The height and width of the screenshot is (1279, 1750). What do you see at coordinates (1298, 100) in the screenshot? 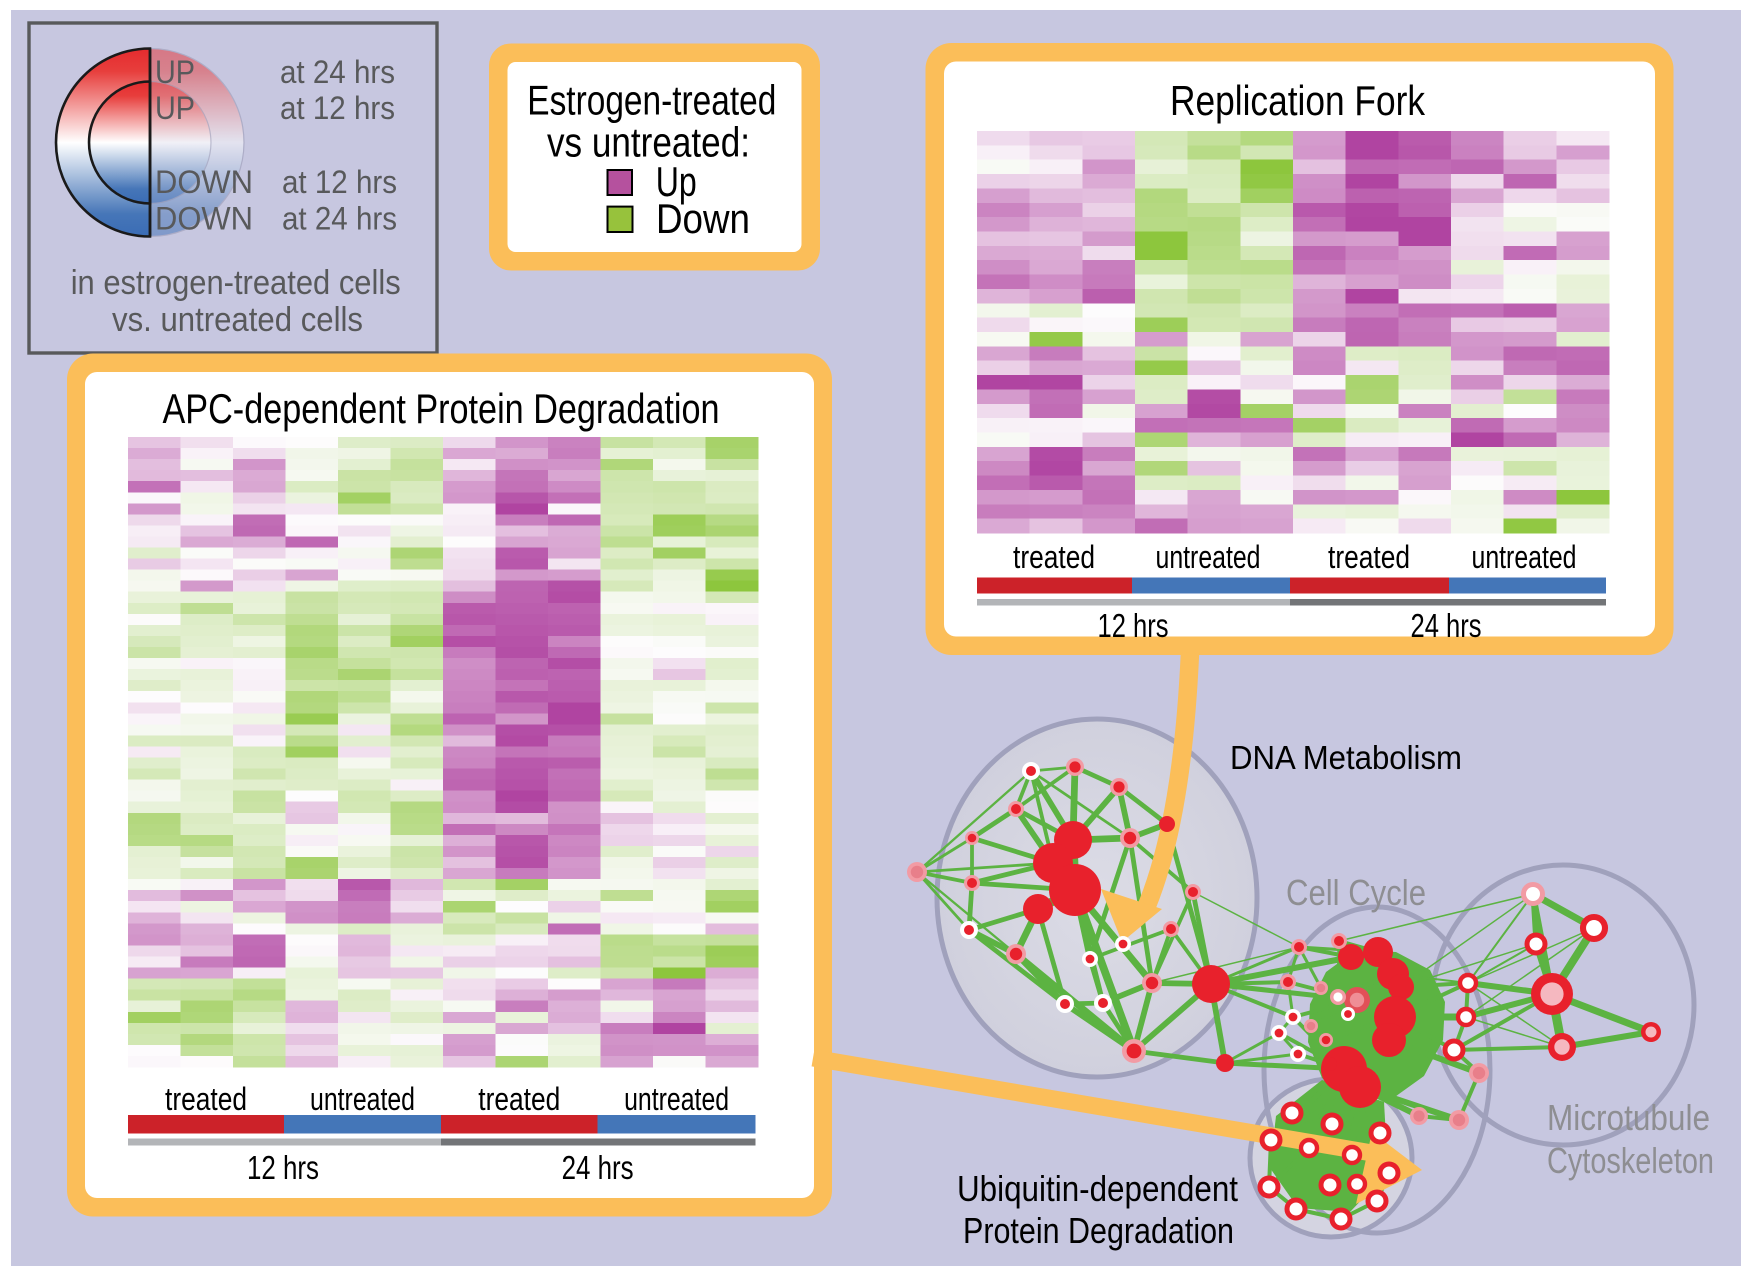
I see `svg-text: Replication Fork` at bounding box center [1298, 100].